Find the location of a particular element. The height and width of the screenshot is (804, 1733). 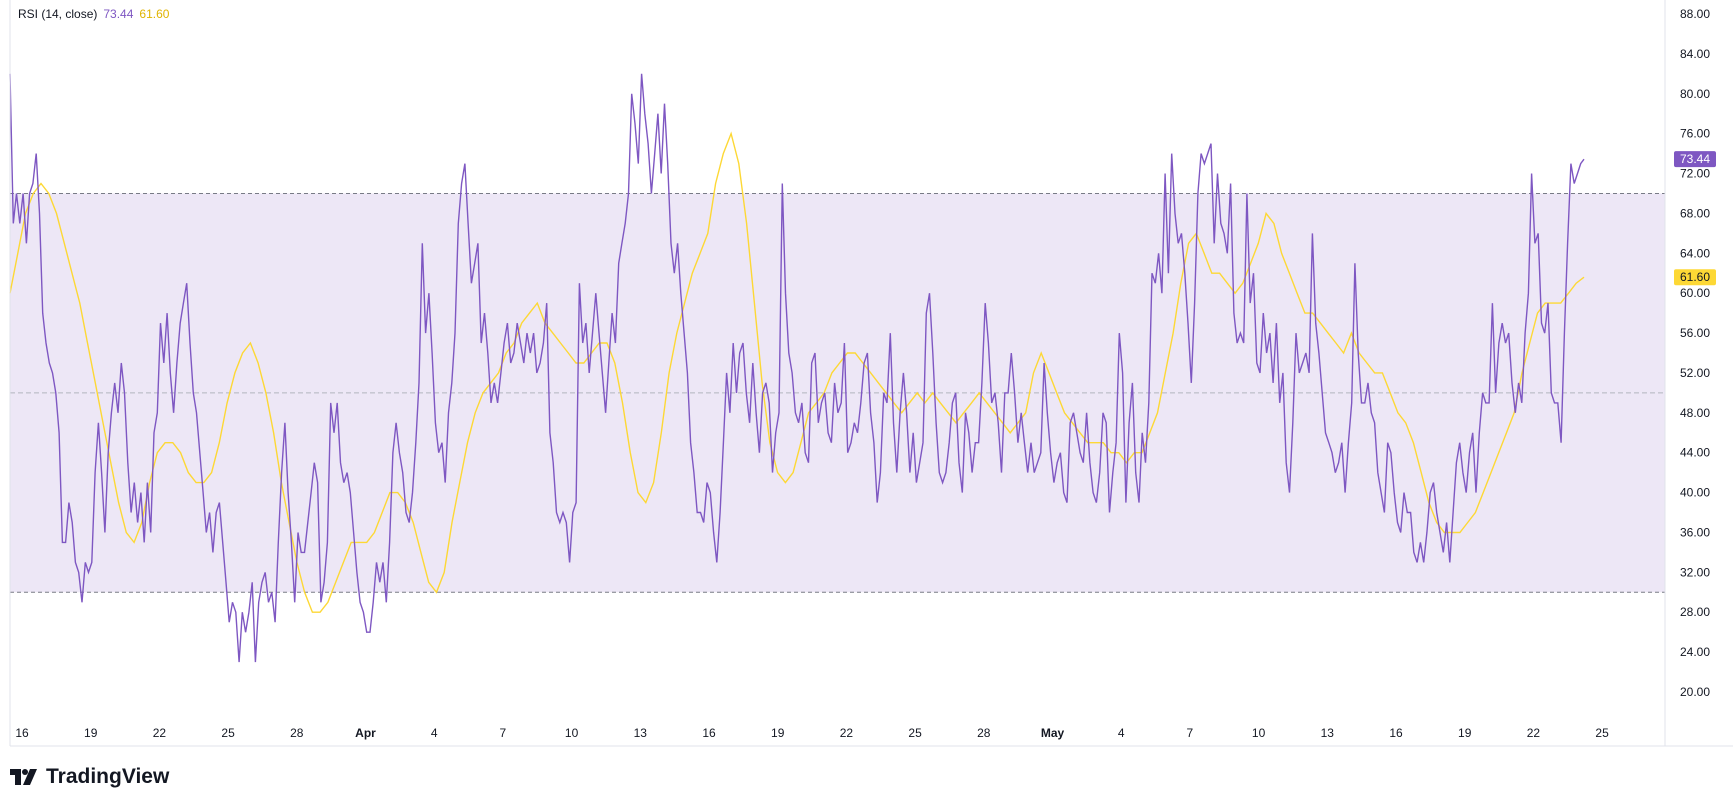

y-tick-label: 52.00 is located at coordinates (1695, 373).